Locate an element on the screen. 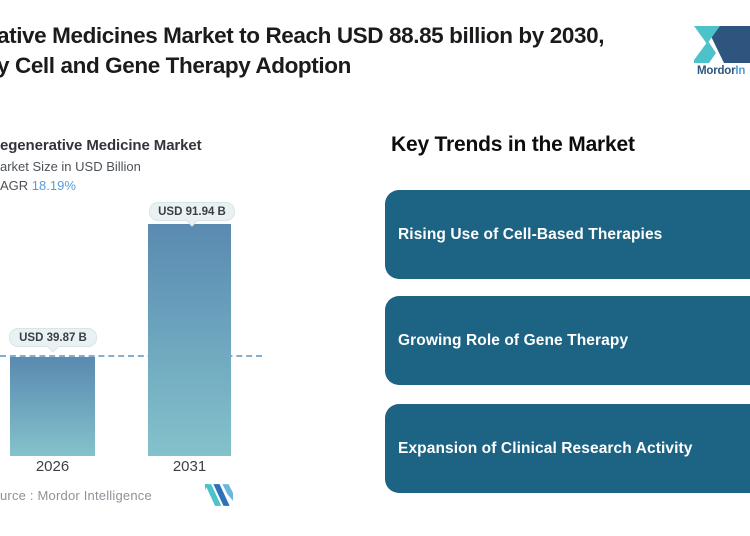  value-label-pill-2031: USD 91.94 B is located at coordinates (192, 211).